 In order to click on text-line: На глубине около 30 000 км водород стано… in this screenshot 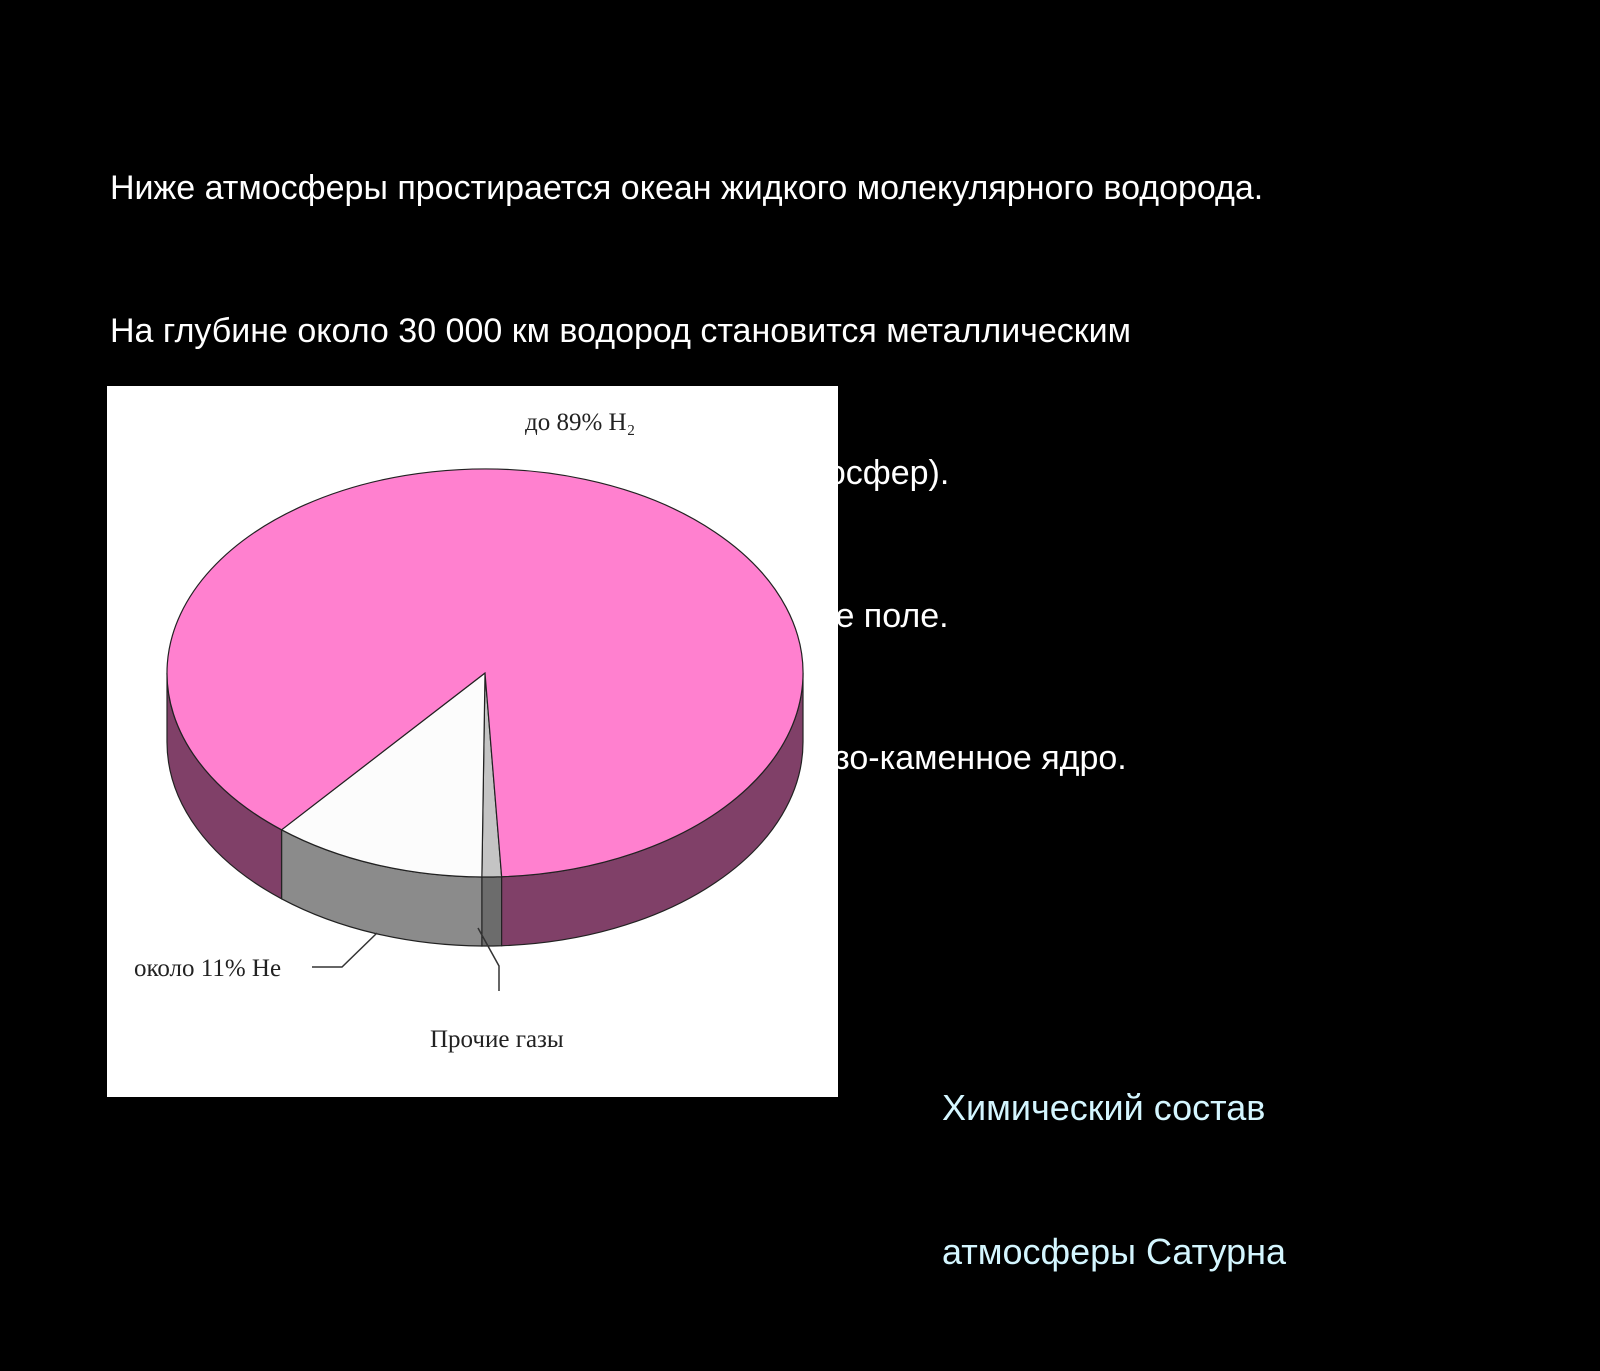, I will do `click(621, 330)`.